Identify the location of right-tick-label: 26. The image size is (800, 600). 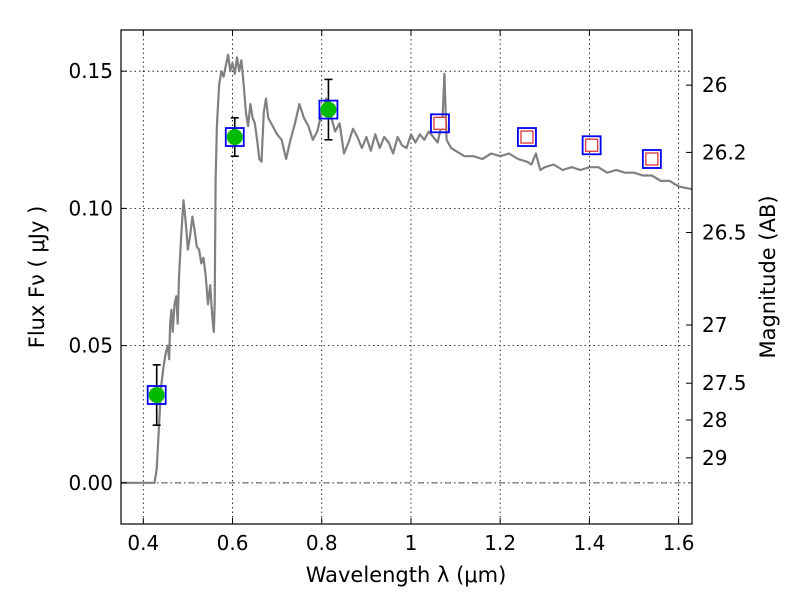
(714, 85).